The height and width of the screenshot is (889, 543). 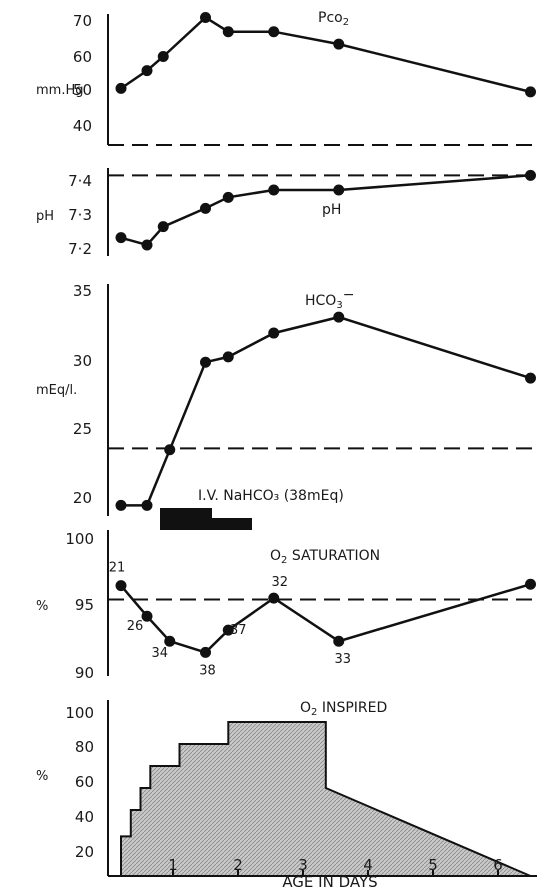 I want to click on nahco3-infusion-label: I.V. NaHCO₃ (38mEq), so click(x=271, y=496).